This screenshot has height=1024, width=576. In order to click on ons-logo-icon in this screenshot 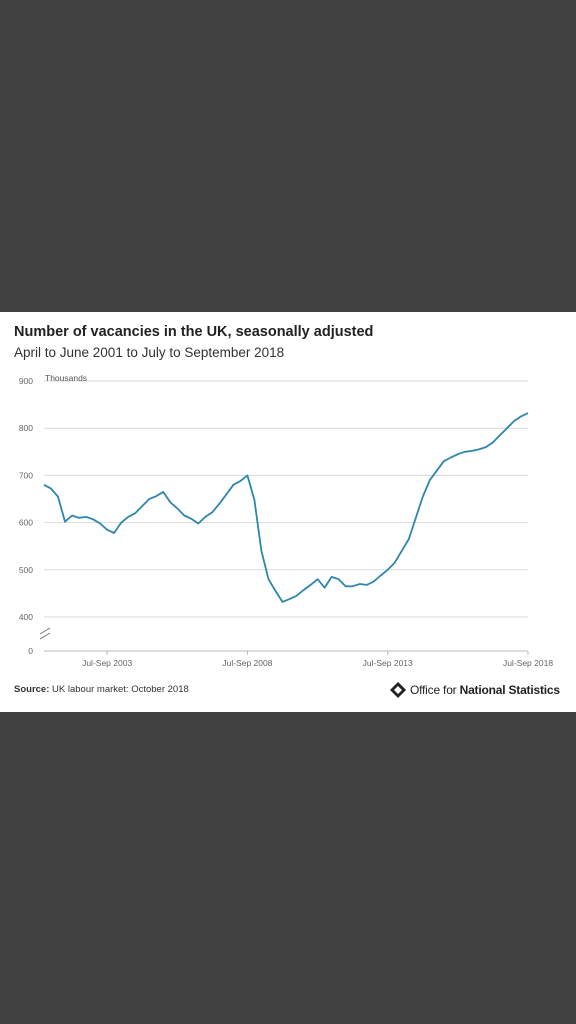, I will do `click(398, 690)`.